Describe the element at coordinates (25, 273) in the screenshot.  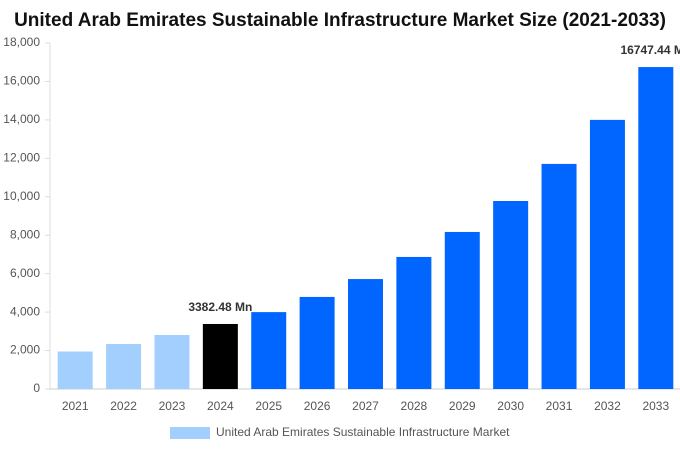
I see `y-tick-label: 6,000` at that location.